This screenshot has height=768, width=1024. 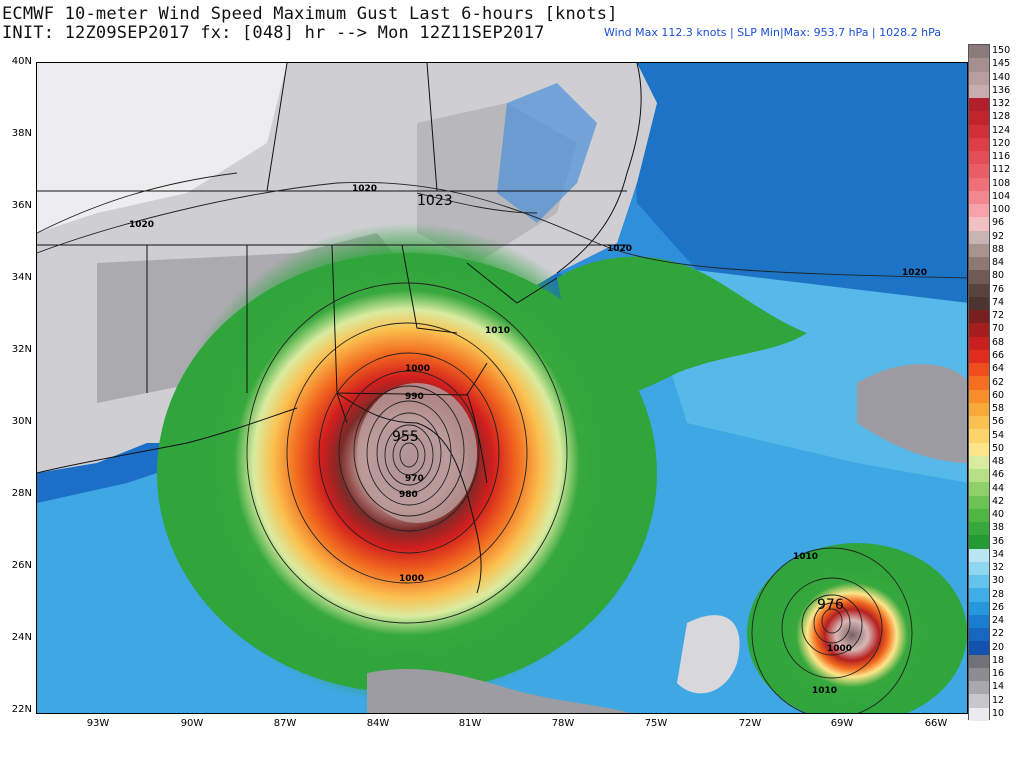 I want to click on colorbar-label: 44, so click(x=998, y=488).